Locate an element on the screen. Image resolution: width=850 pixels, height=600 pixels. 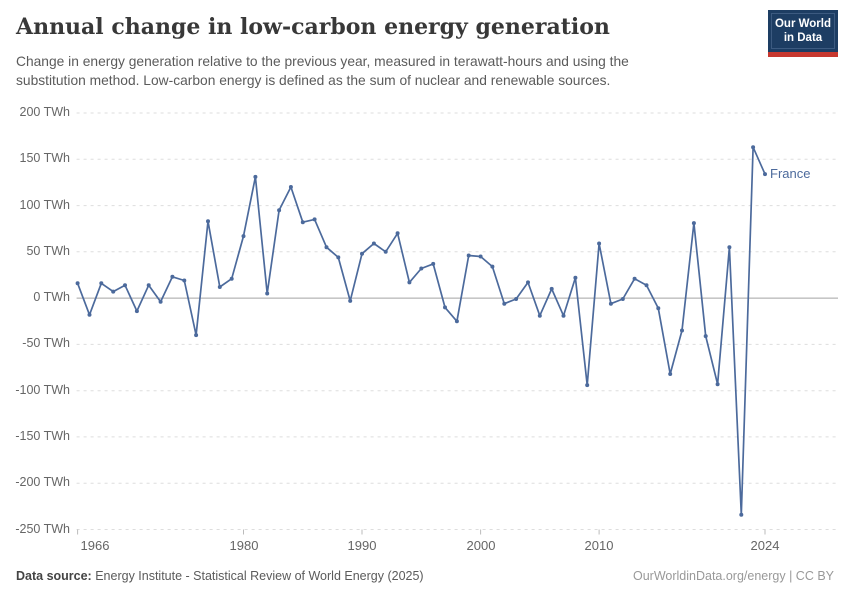
x-axis-label: 2024 is located at coordinates (765, 545).